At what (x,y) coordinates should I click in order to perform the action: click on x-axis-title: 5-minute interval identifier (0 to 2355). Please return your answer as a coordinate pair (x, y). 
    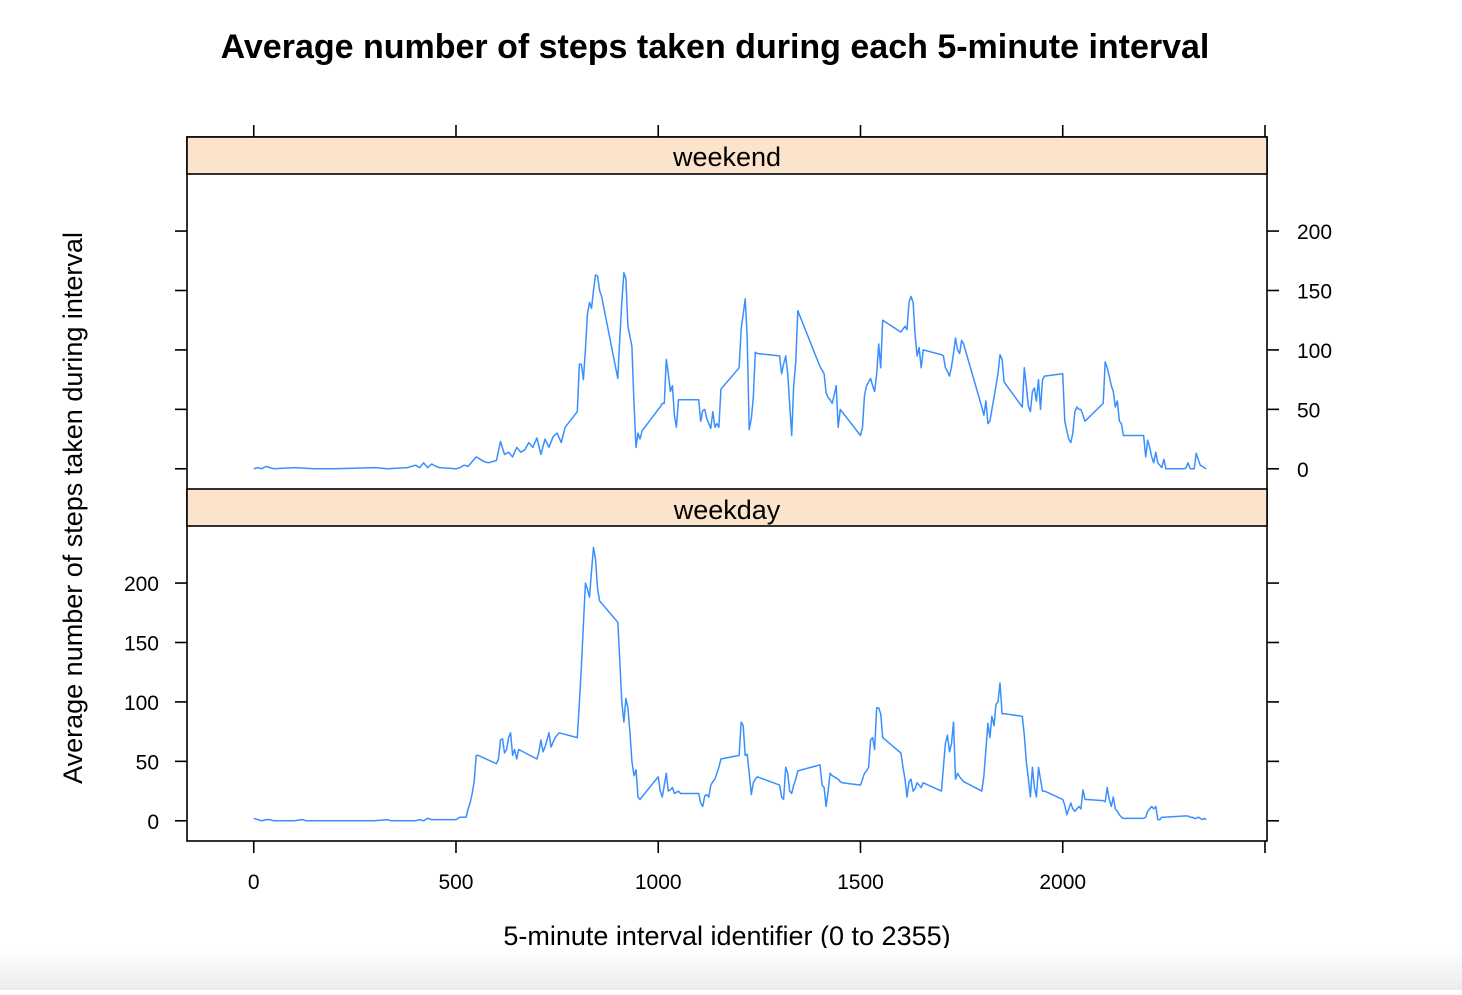
    Looking at the image, I should click on (726, 936).